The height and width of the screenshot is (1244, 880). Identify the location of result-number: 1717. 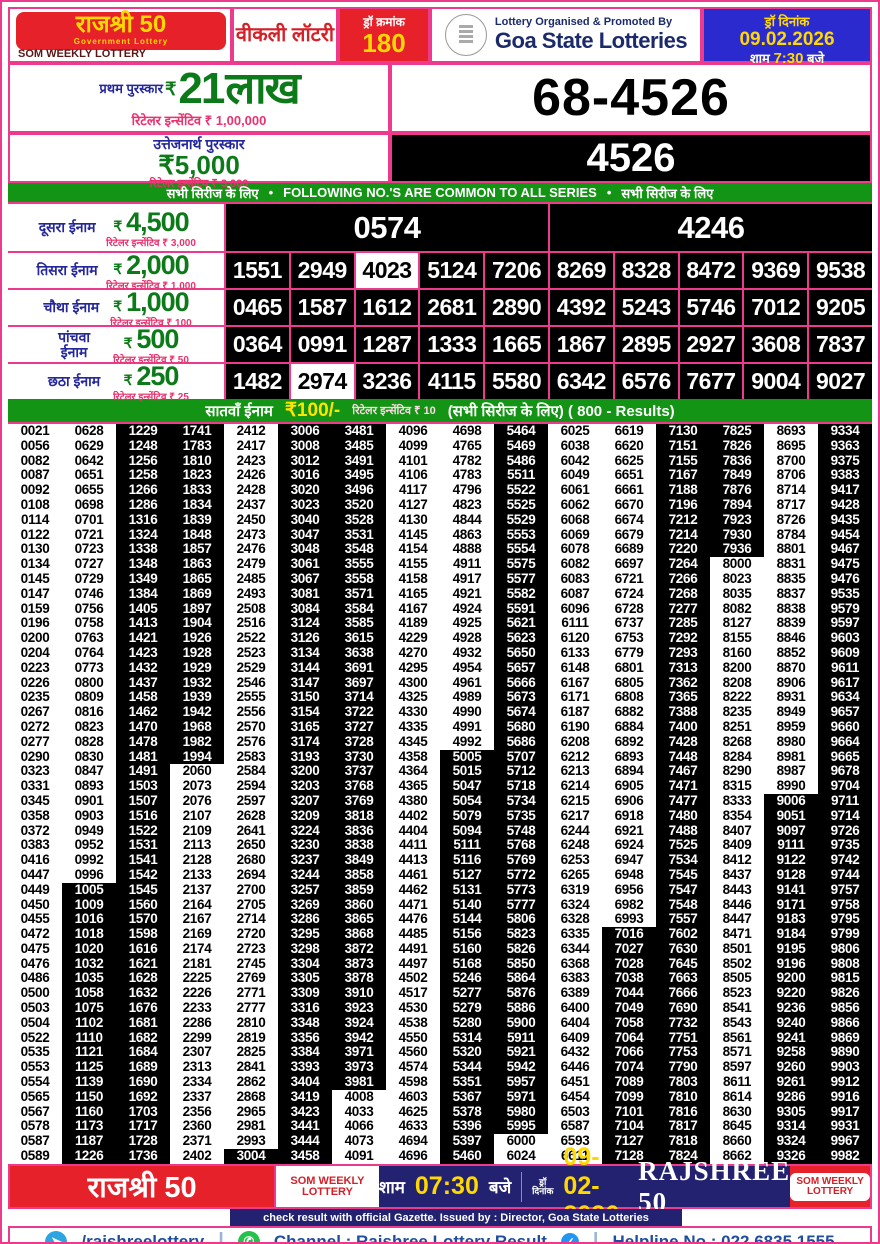
(143, 1127).